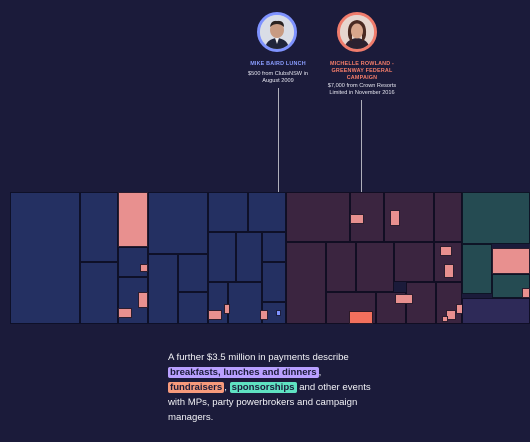  What do you see at coordinates (278, 313) in the screenshot?
I see `treemap-cell-baird` at bounding box center [278, 313].